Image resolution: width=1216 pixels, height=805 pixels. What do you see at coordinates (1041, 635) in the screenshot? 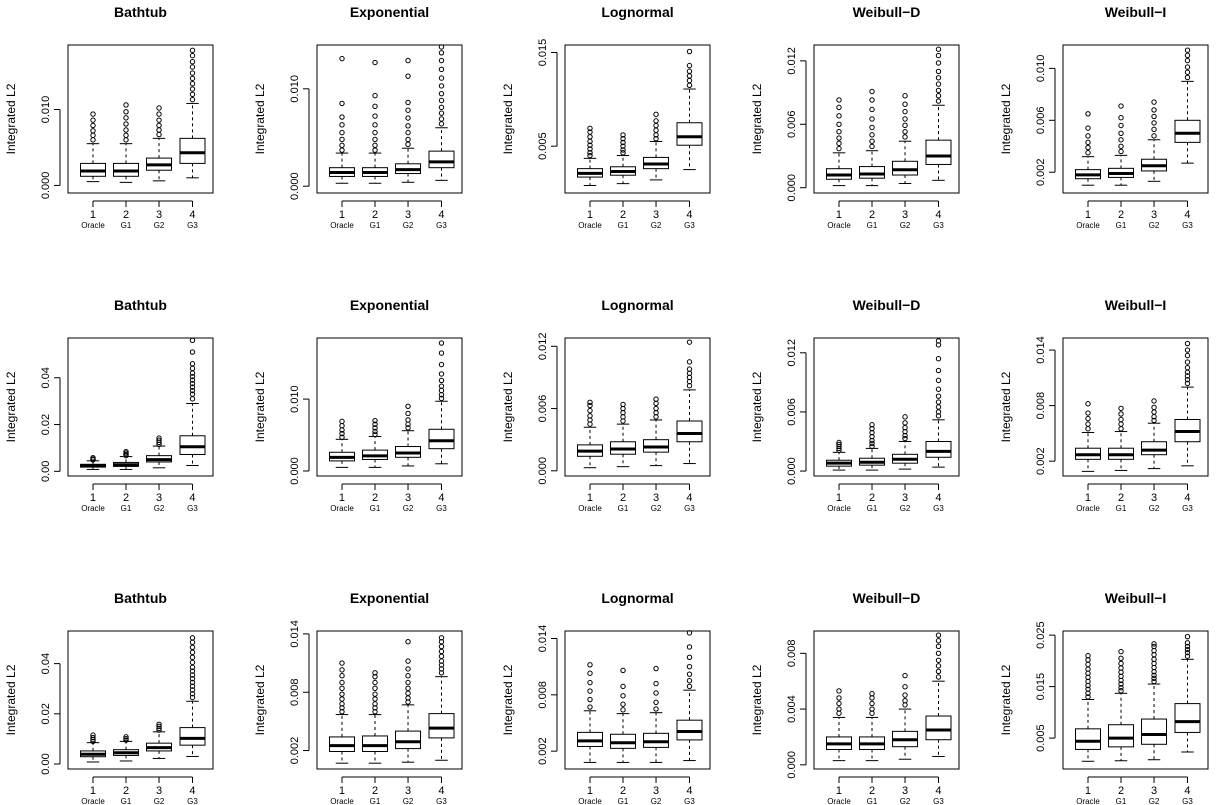
I see `y-tick-label: 0.025` at bounding box center [1041, 635].